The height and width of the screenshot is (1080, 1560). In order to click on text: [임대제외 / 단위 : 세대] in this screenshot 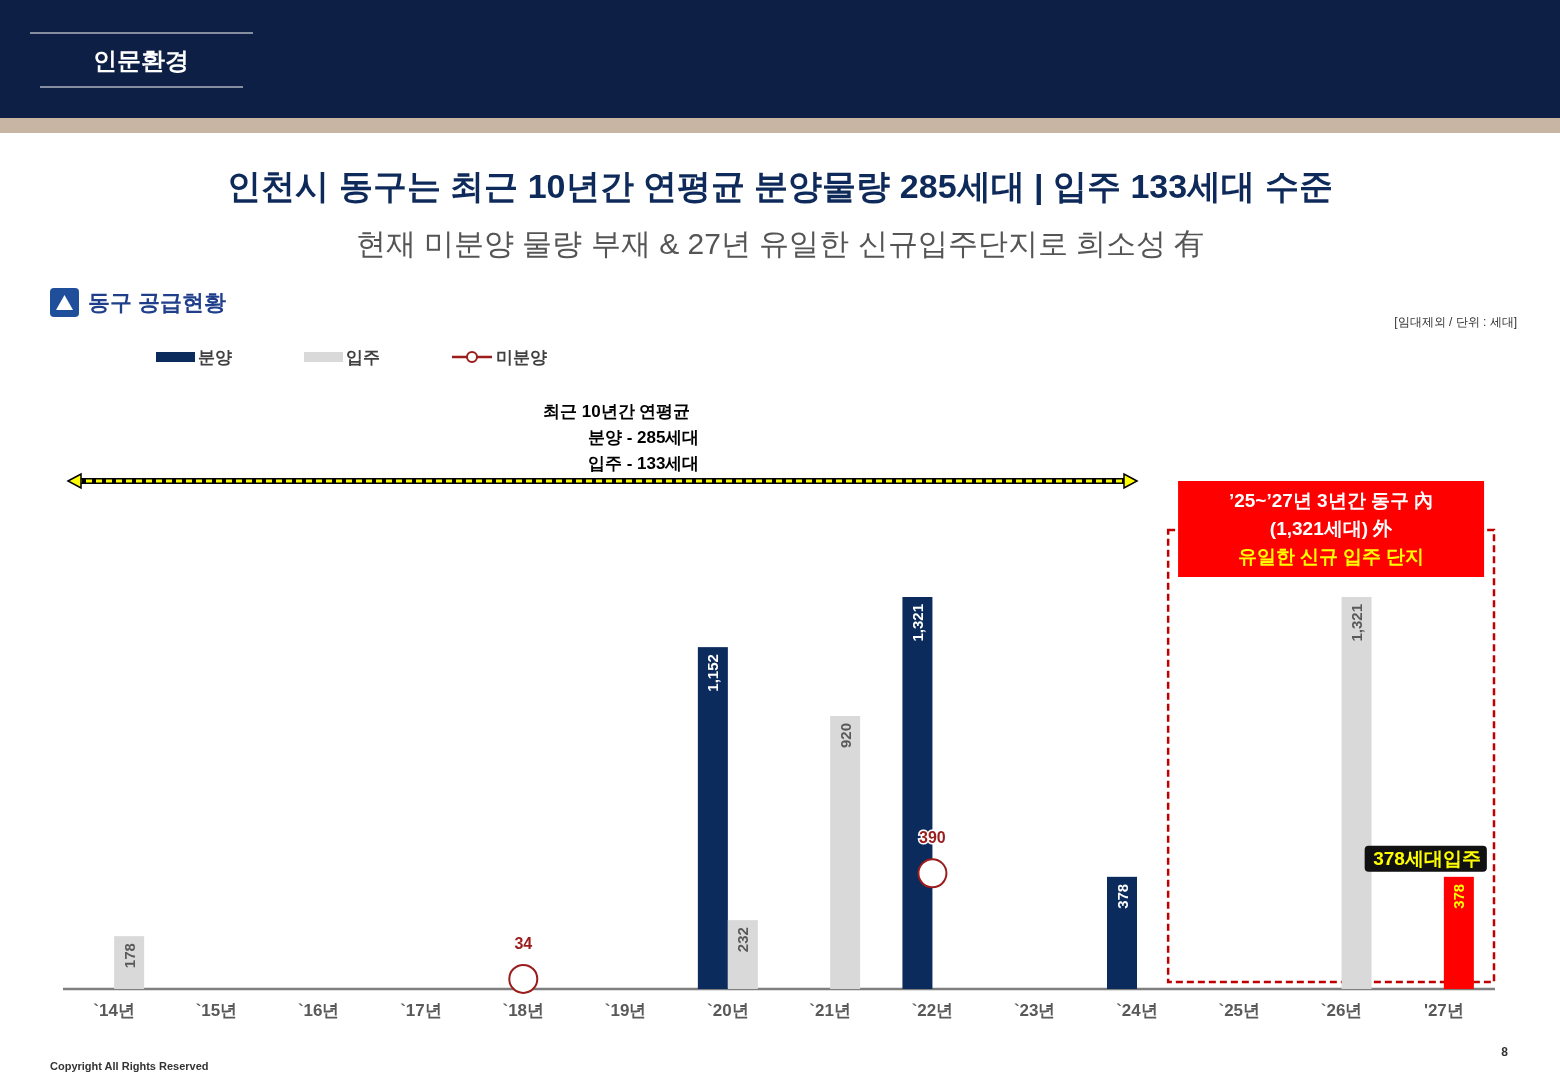, I will do `click(1455, 322)`.